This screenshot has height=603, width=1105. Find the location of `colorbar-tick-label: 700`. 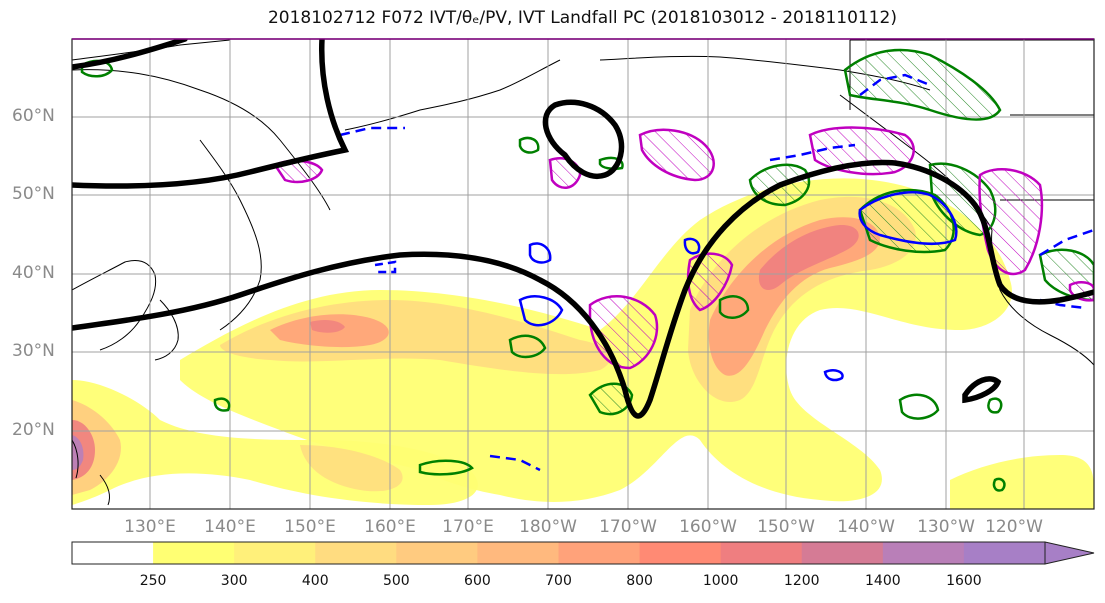

colorbar-tick-label: 700 is located at coordinates (558, 581).